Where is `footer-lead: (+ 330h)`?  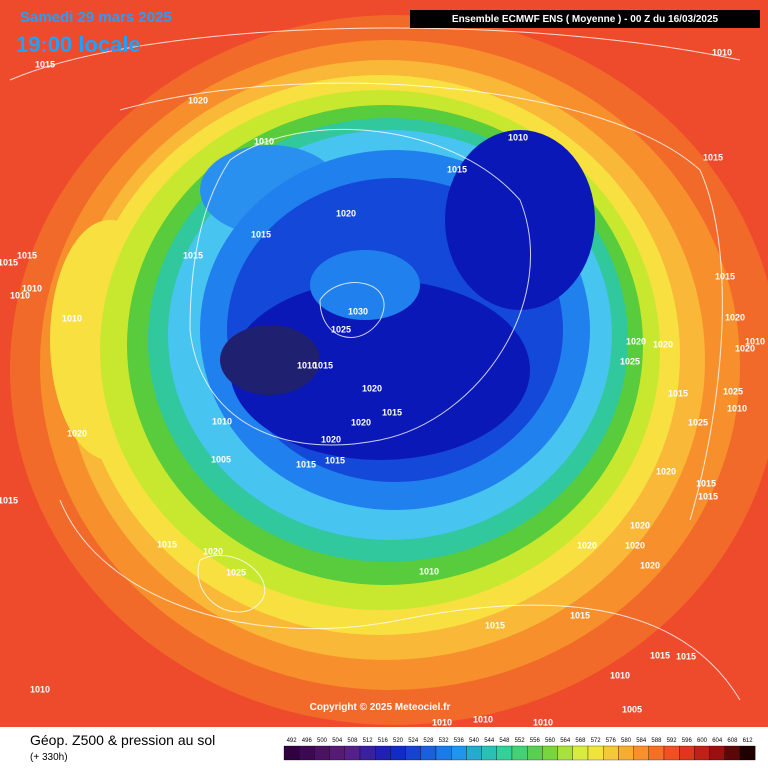 footer-lead: (+ 330h) is located at coordinates (49, 757).